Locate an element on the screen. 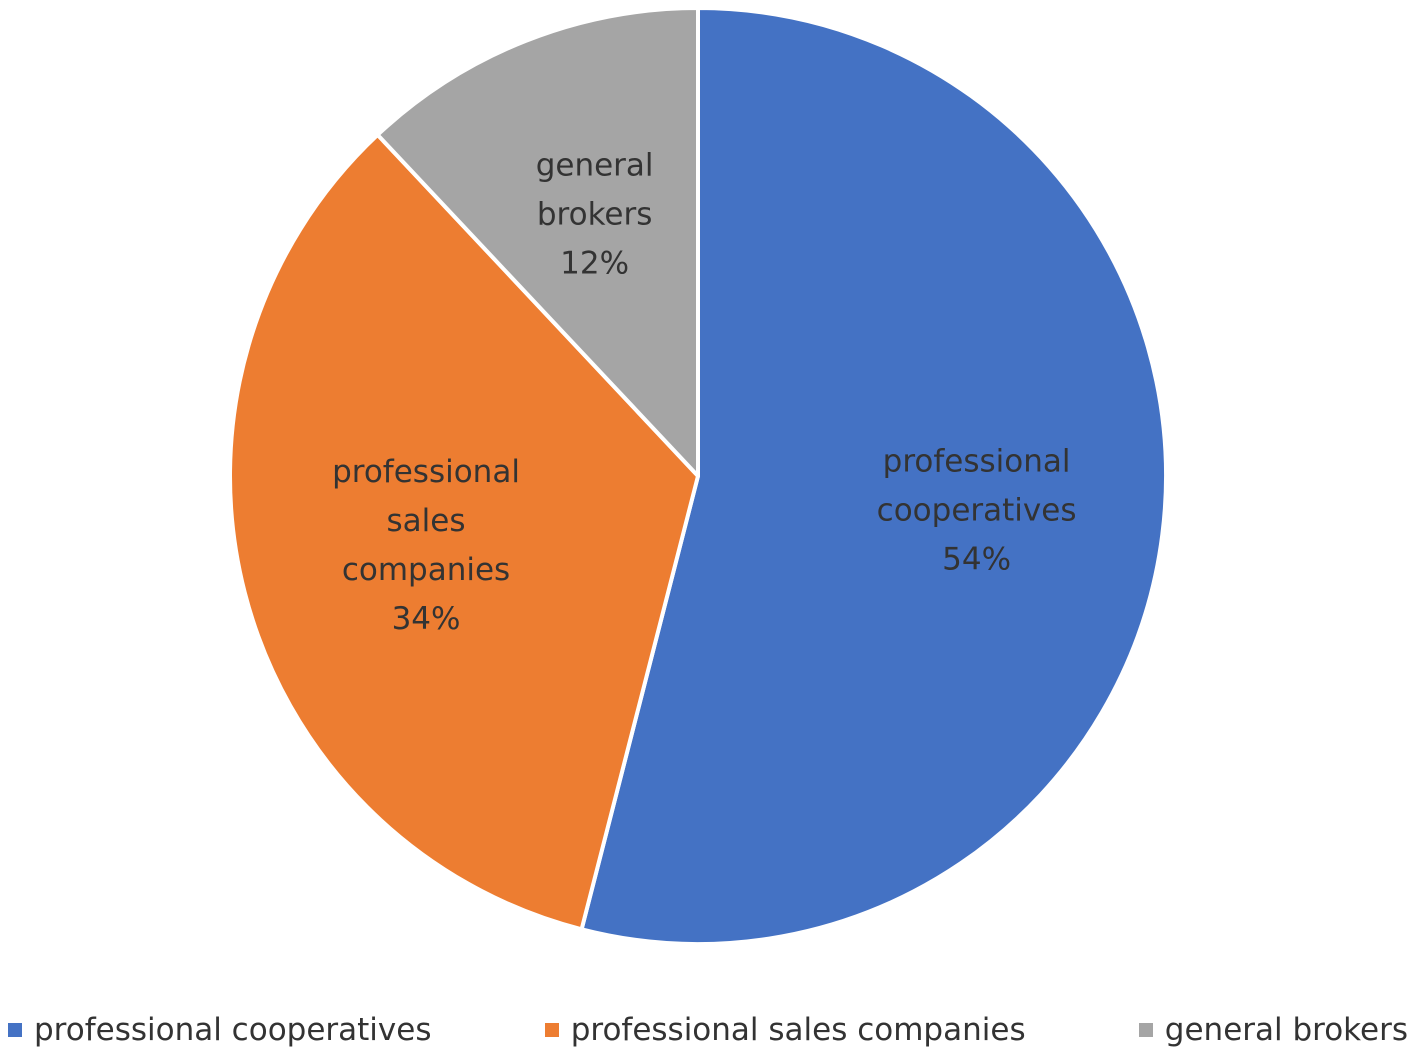 This screenshot has height=1063, width=1418. legend-label: professional cooperatives is located at coordinates (233, 1030).